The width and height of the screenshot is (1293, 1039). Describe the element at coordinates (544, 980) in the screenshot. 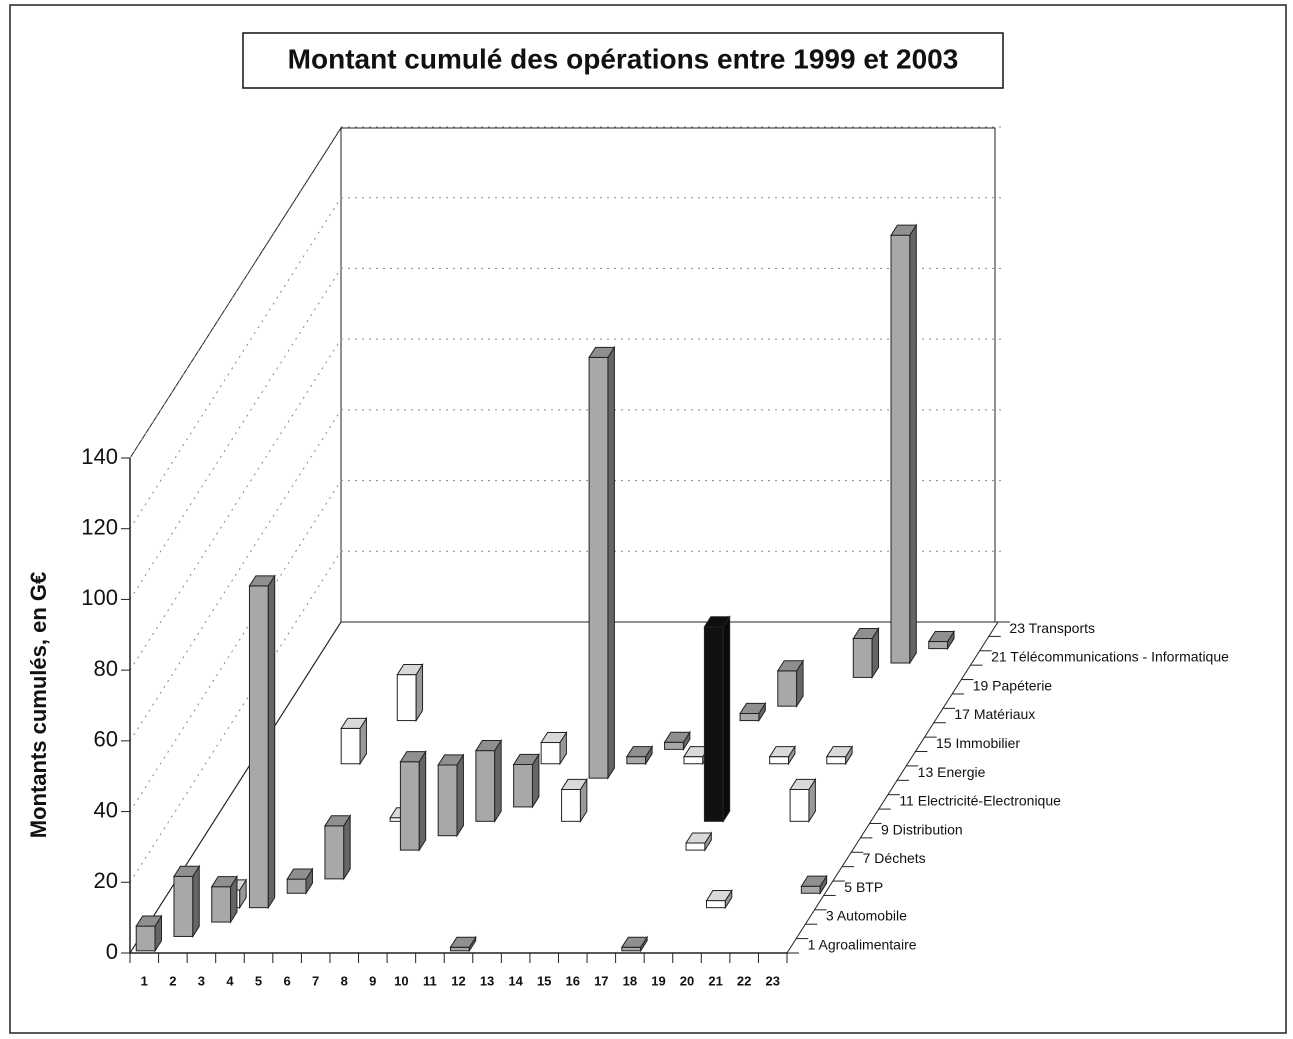

I see `x-tick-label: 15` at that location.